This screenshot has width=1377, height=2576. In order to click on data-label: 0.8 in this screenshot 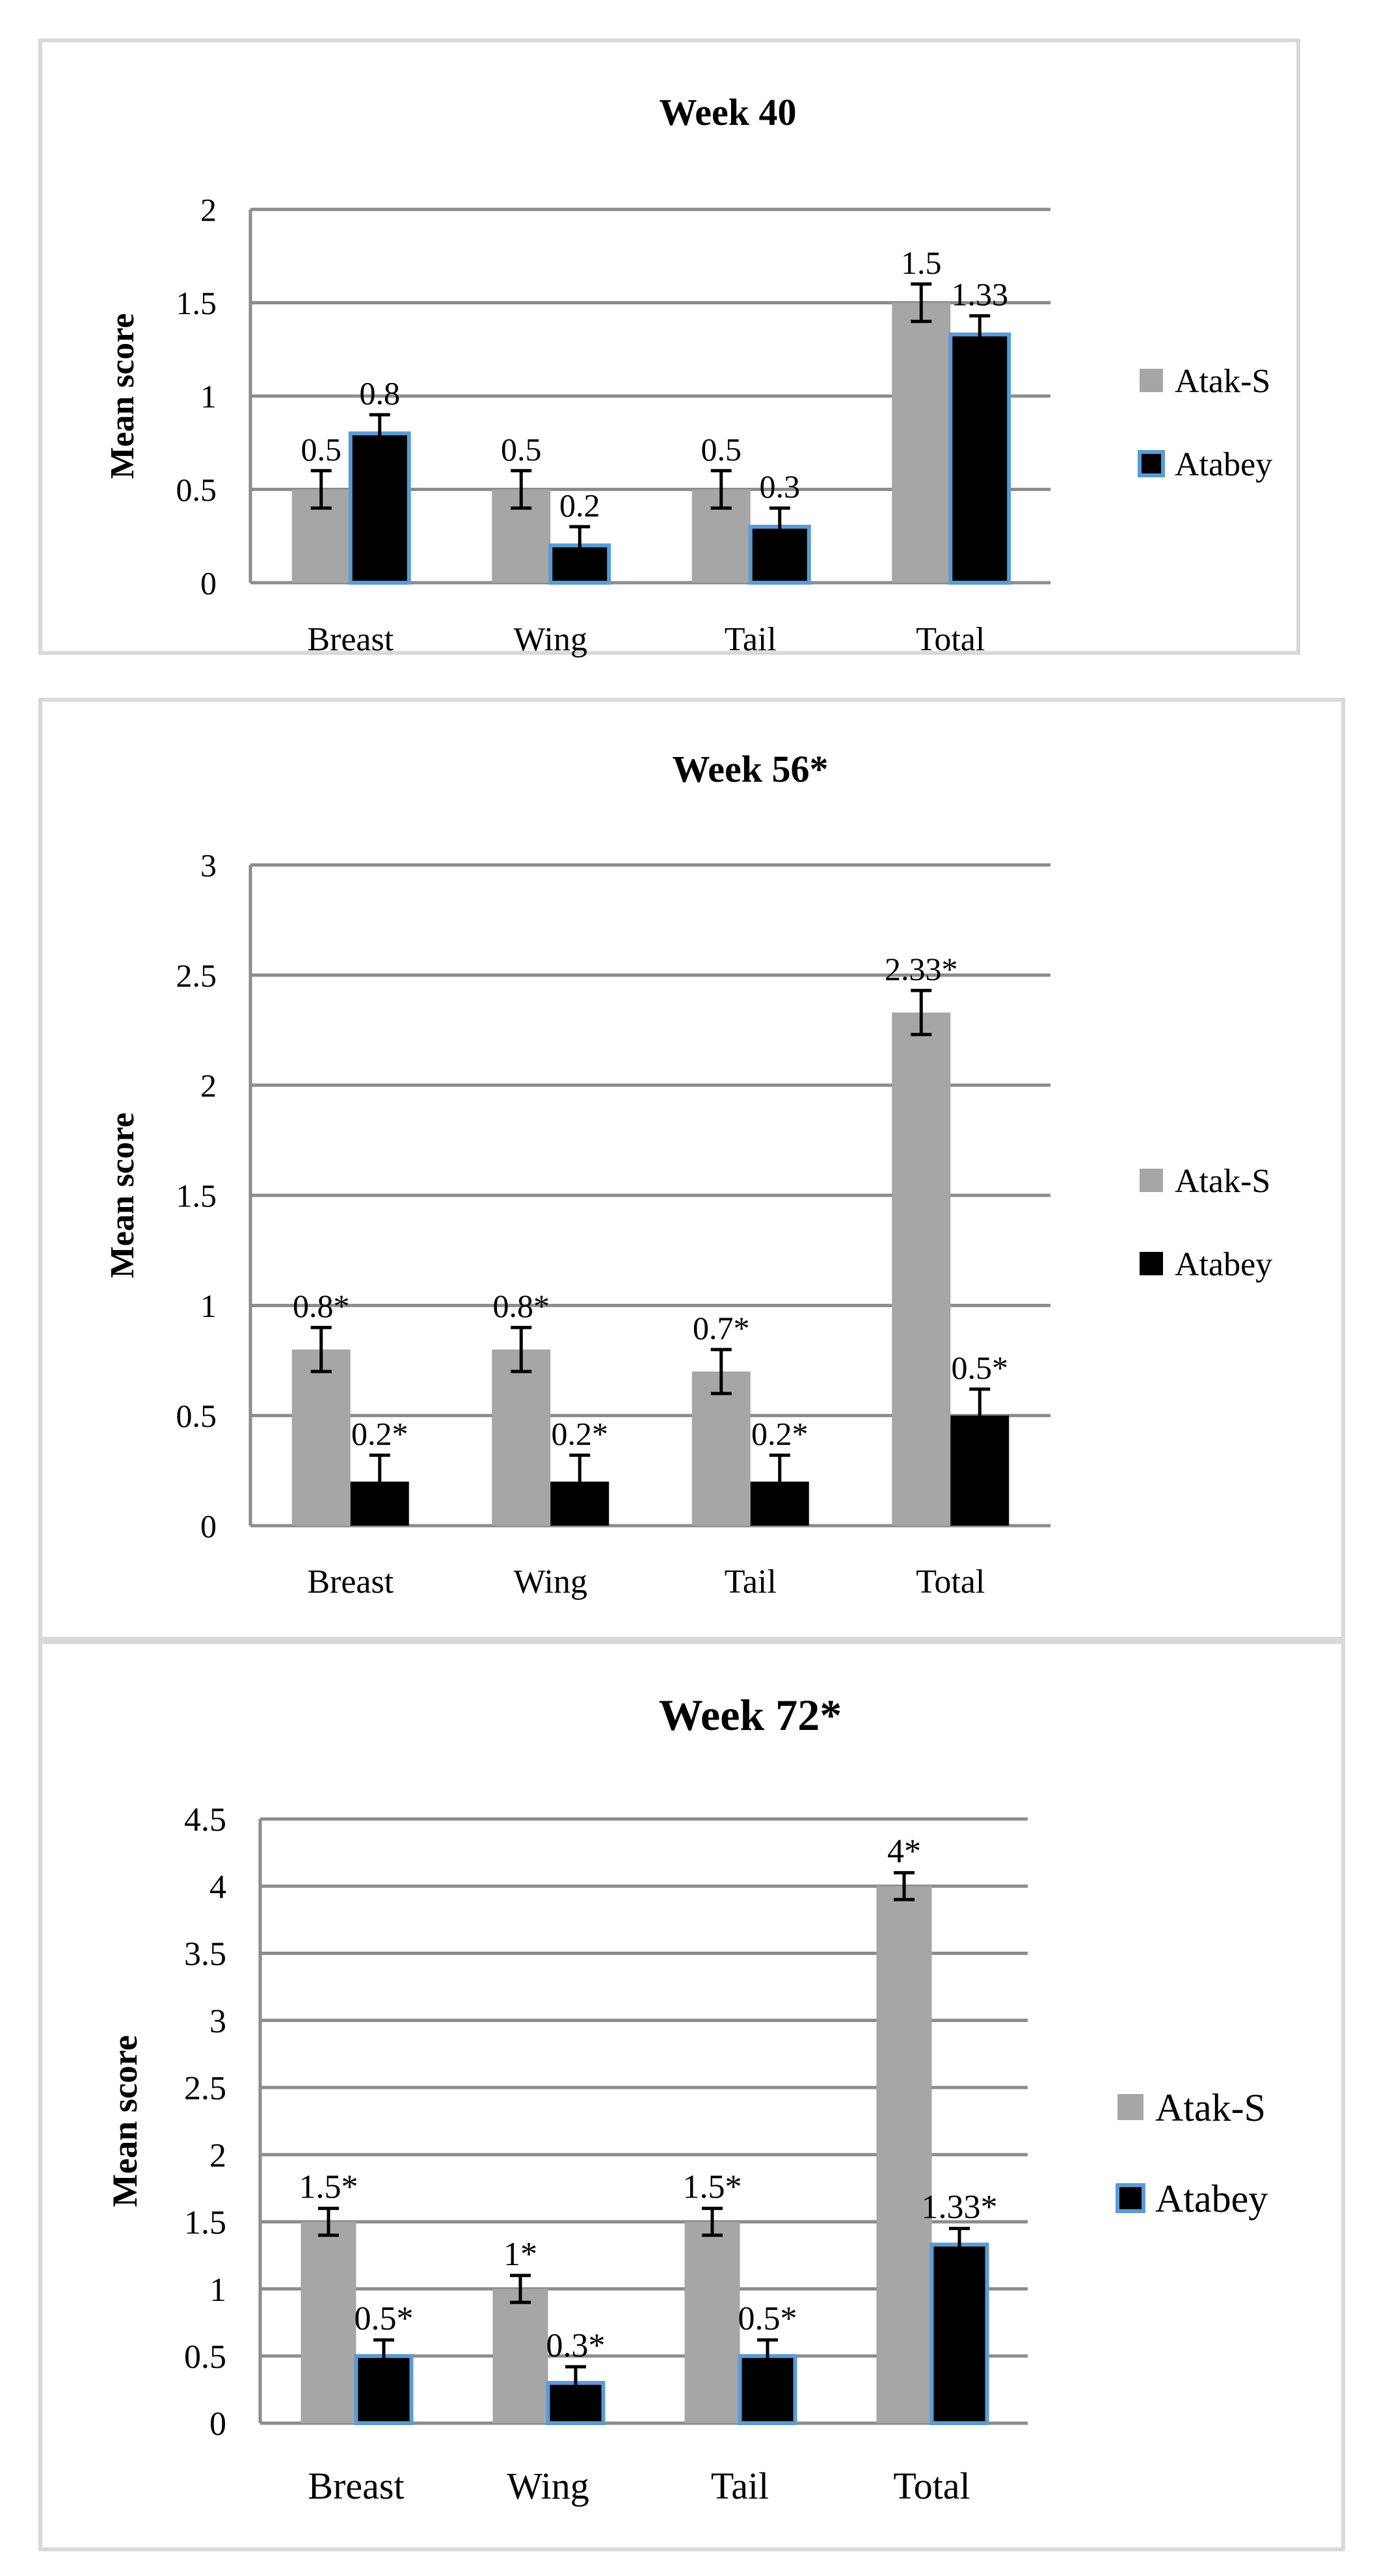, I will do `click(380, 394)`.